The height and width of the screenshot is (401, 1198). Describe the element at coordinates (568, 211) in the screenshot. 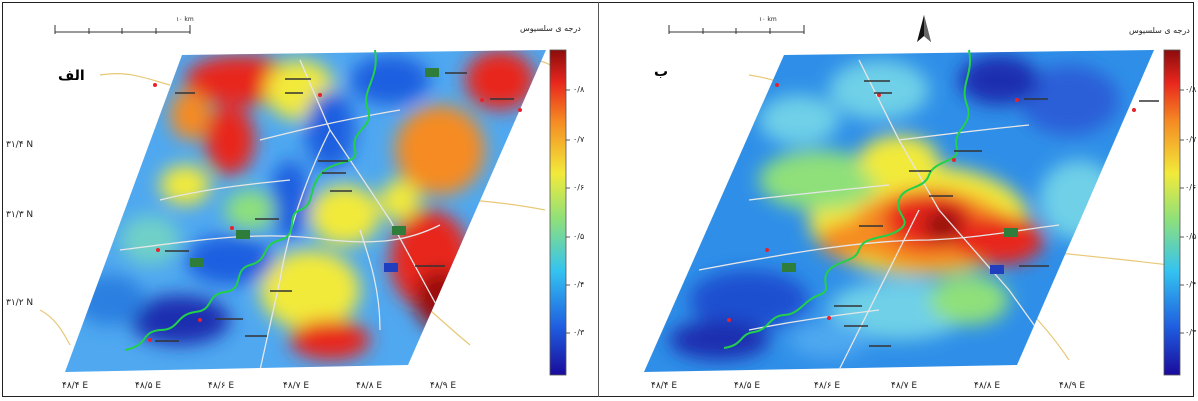

I see `legend-ticks-a` at that location.